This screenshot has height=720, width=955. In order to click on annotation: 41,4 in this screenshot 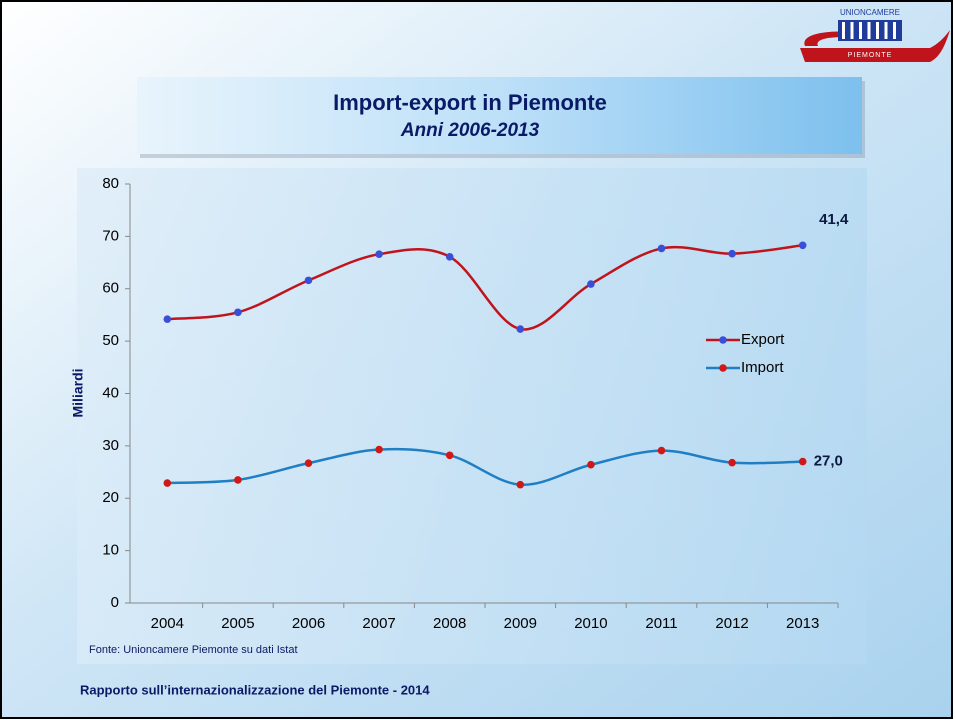, I will do `click(834, 219)`.